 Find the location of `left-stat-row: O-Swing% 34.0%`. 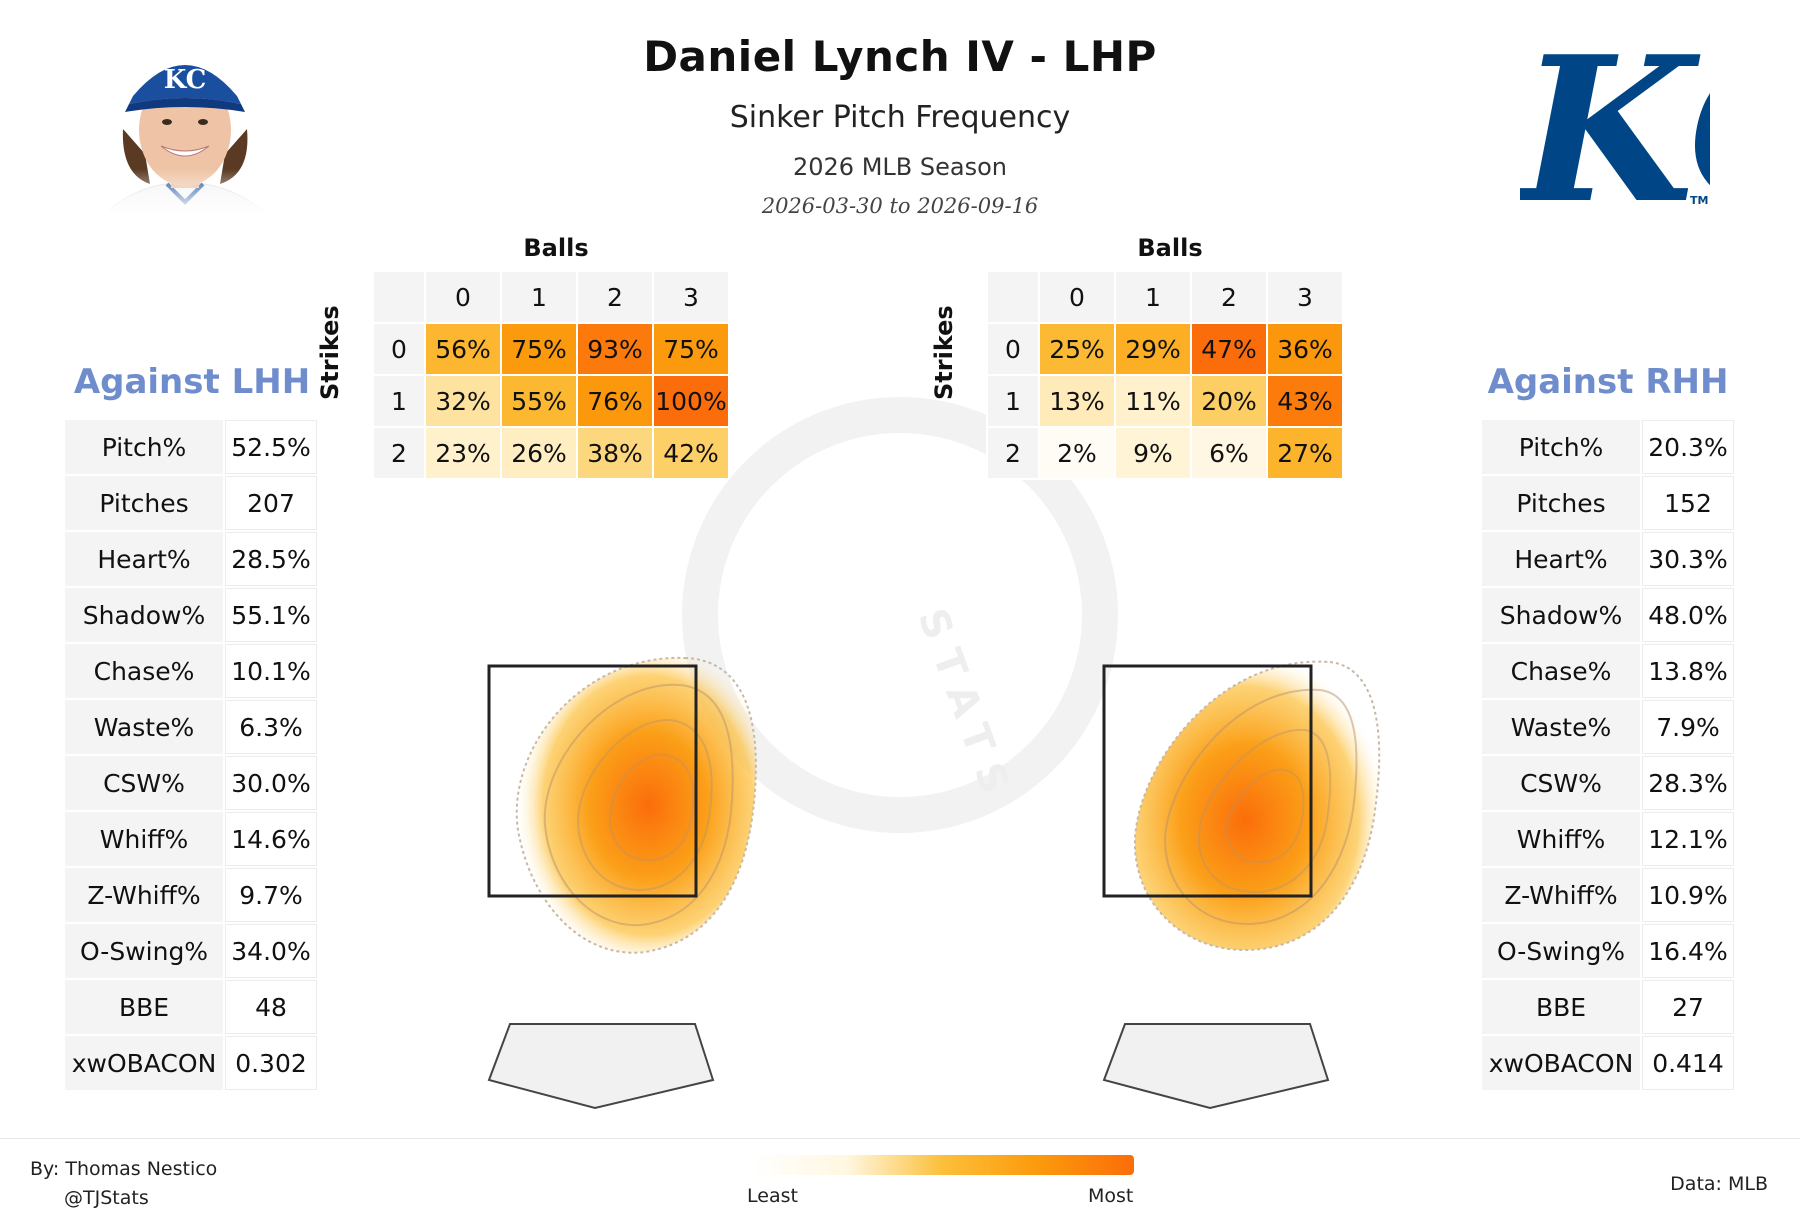

left-stat-row: O-Swing% 34.0% is located at coordinates (191, 951).